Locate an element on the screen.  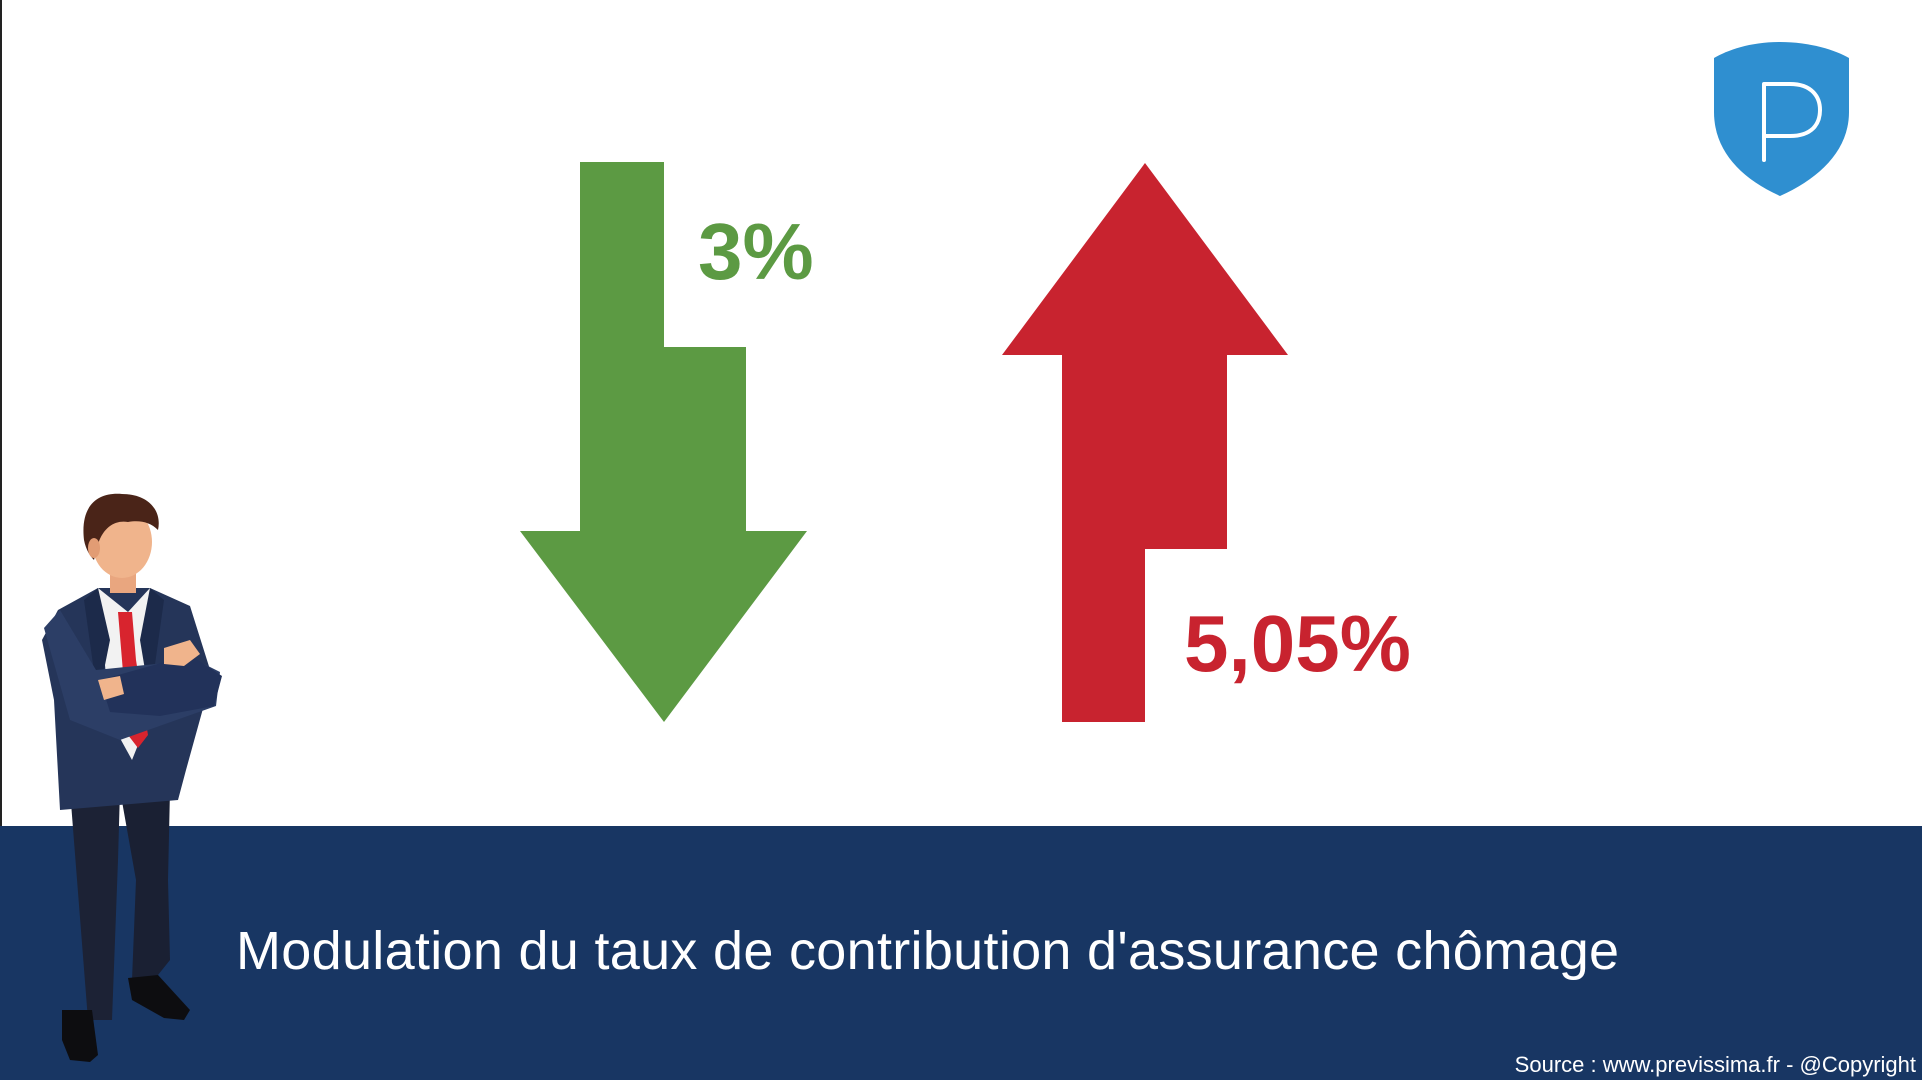
arrow-up-icon is located at coordinates (1145, 442).